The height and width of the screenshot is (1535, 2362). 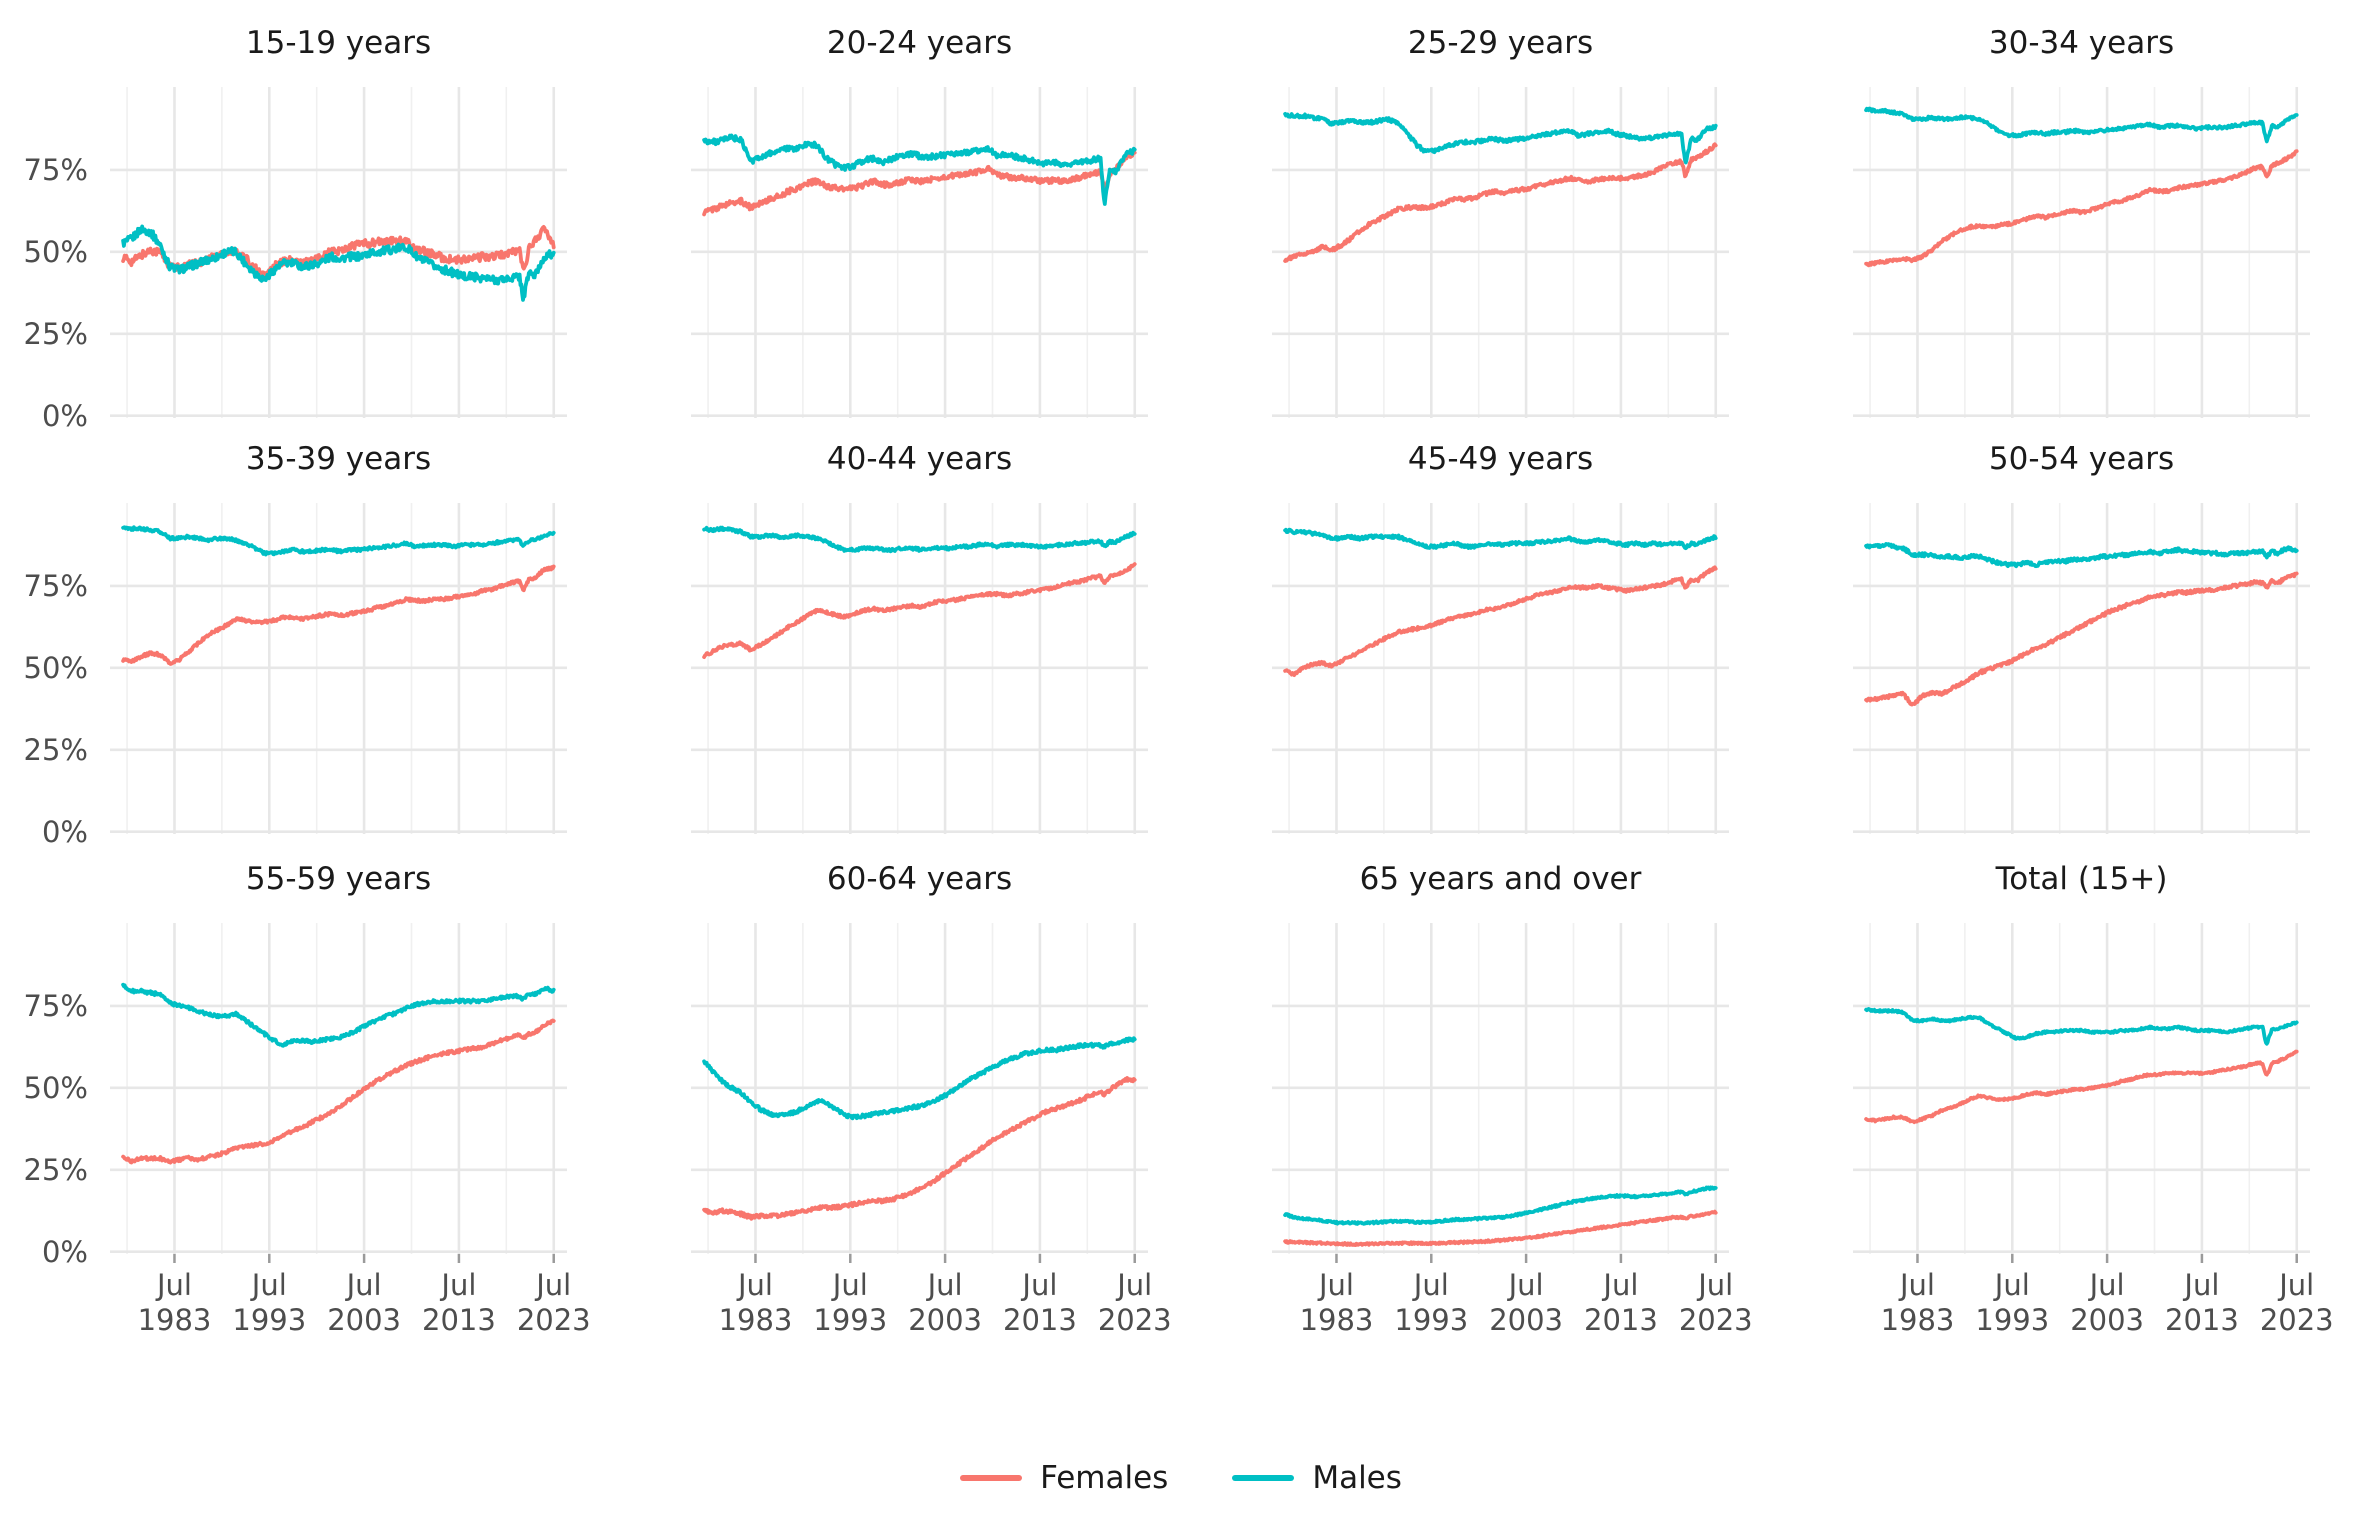 I want to click on x-tick-label: Jul 2003, so click(x=2107, y=1303).